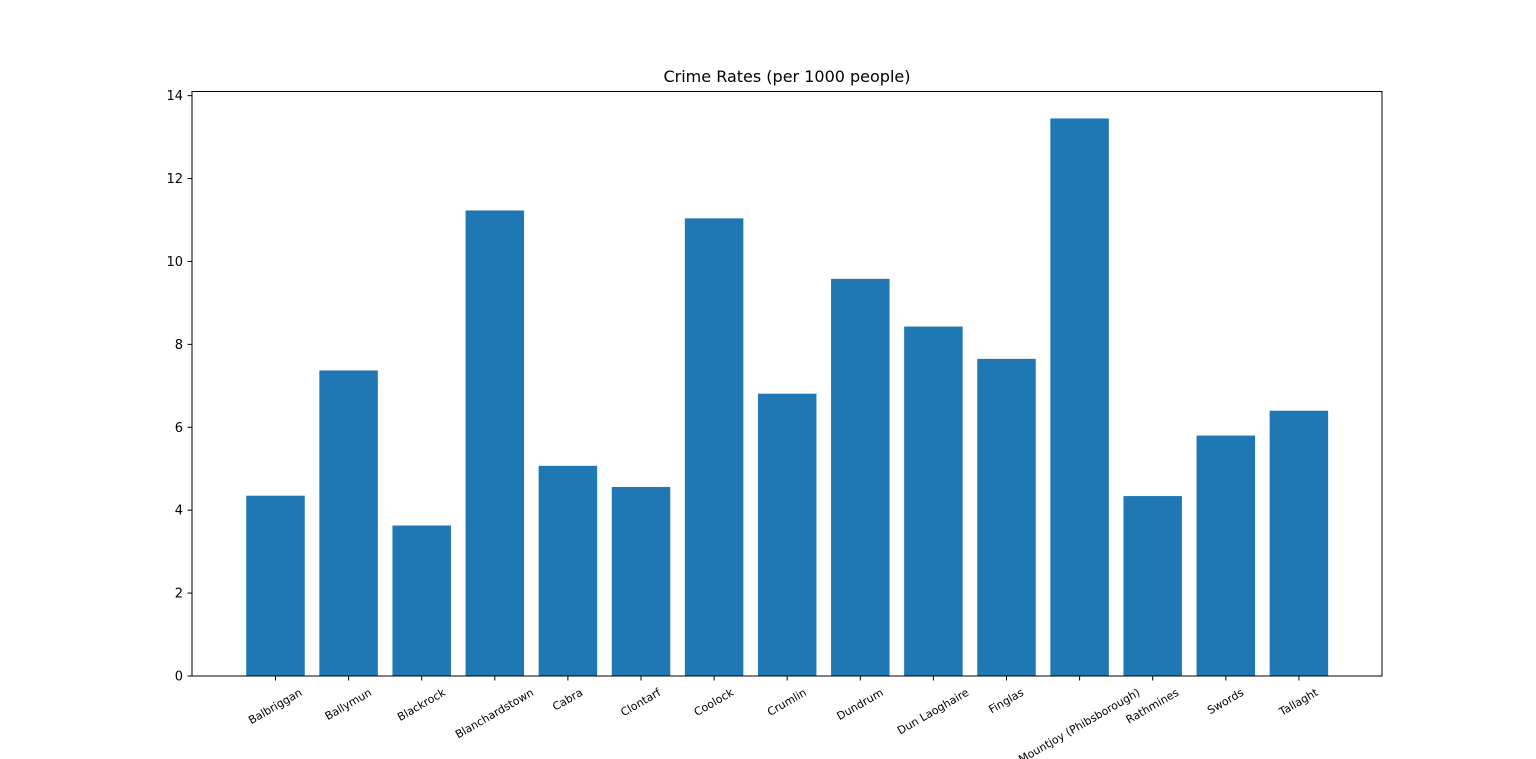  Describe the element at coordinates (786, 76) in the screenshot. I see `chart-title: Crime Rates (per 1000 people)` at that location.